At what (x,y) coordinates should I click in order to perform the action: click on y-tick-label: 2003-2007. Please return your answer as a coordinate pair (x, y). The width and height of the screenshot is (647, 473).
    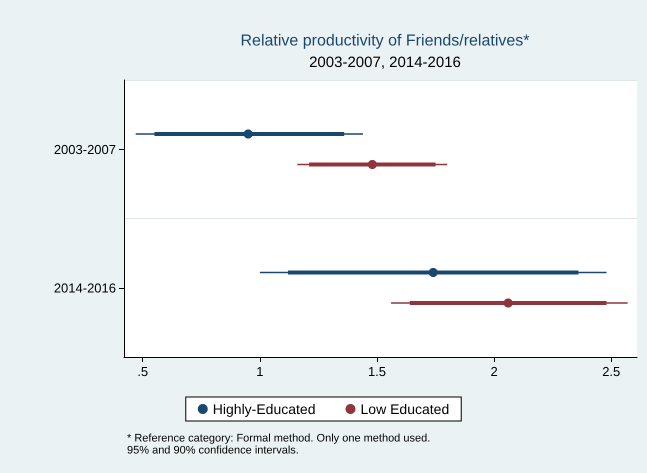
    Looking at the image, I should click on (85, 149).